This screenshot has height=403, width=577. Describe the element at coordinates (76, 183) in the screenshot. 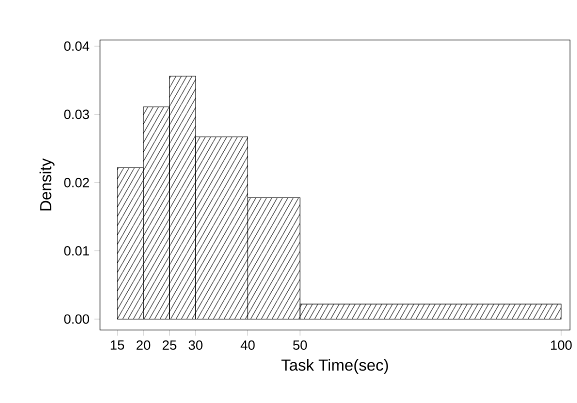

I see `y-tick-label: 0.02` at that location.